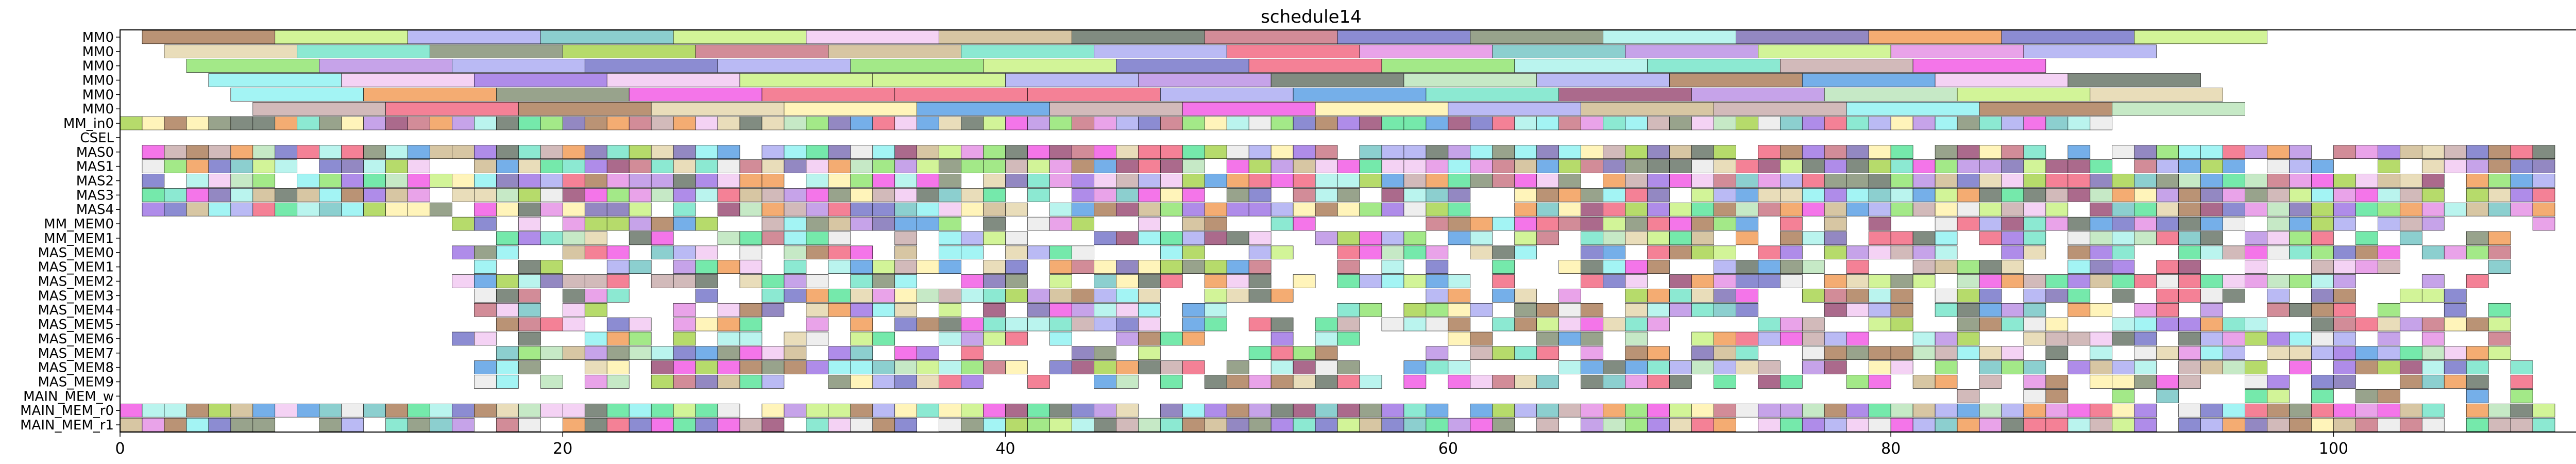 The width and height of the screenshot is (2576, 464). I want to click on y-tick-label-27: MAIN_MEM_r1, so click(67, 425).